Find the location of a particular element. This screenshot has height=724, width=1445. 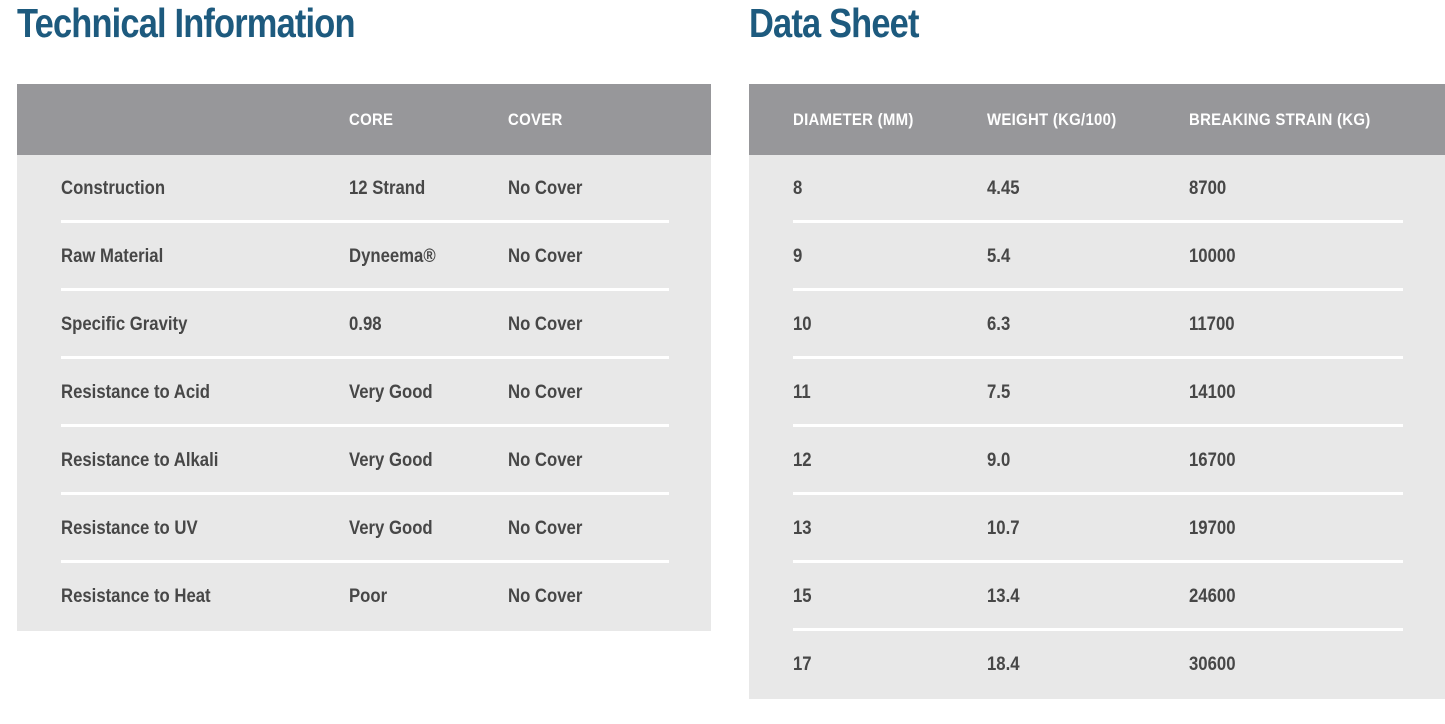

diameter-cell: 15 is located at coordinates (802, 596).